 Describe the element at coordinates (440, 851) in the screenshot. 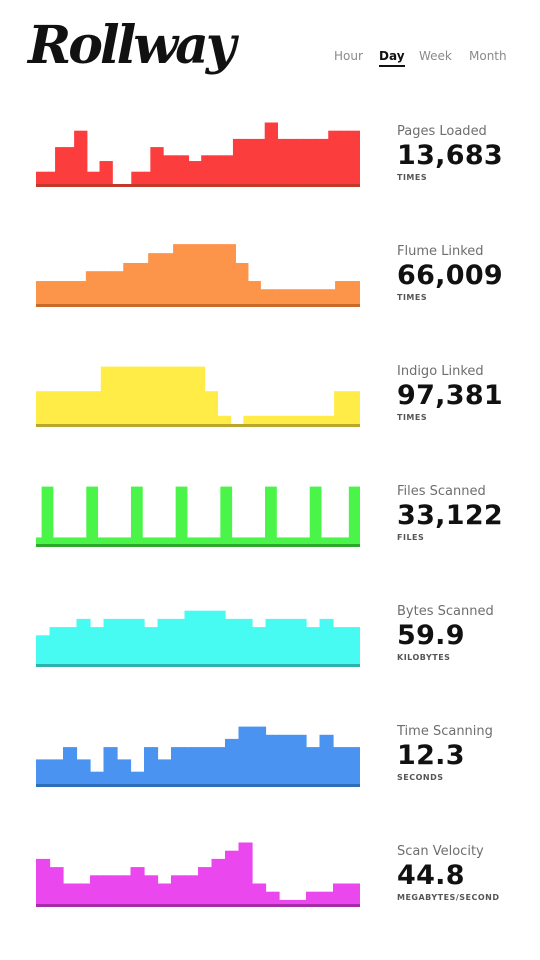

I see `metric-label: Scan Velocity` at that location.